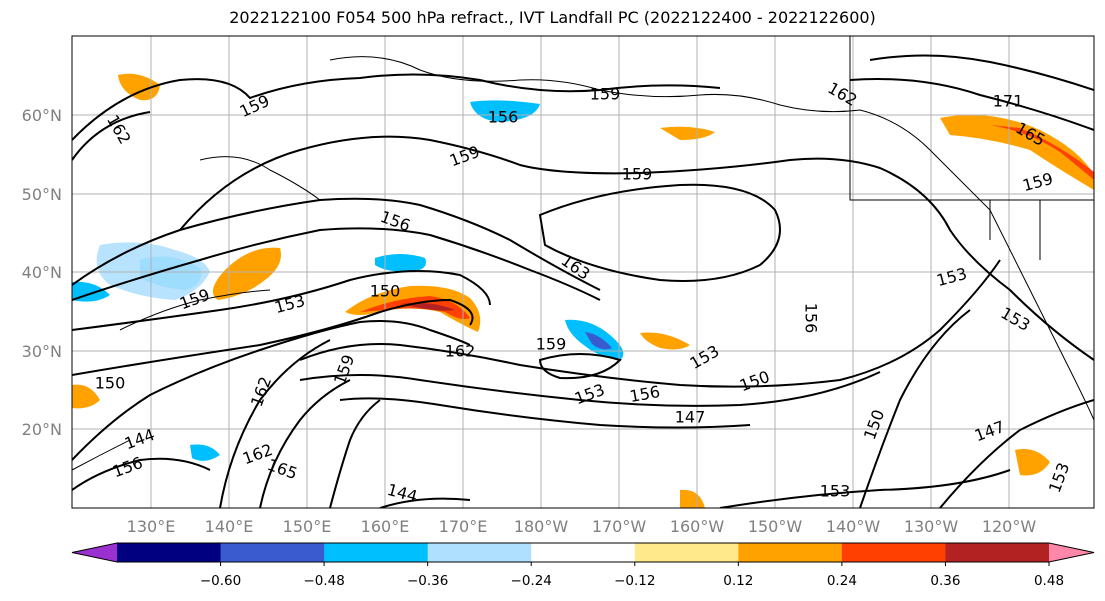 The height and width of the screenshot is (601, 1105). I want to click on patch-darkred, so click(427, 306).